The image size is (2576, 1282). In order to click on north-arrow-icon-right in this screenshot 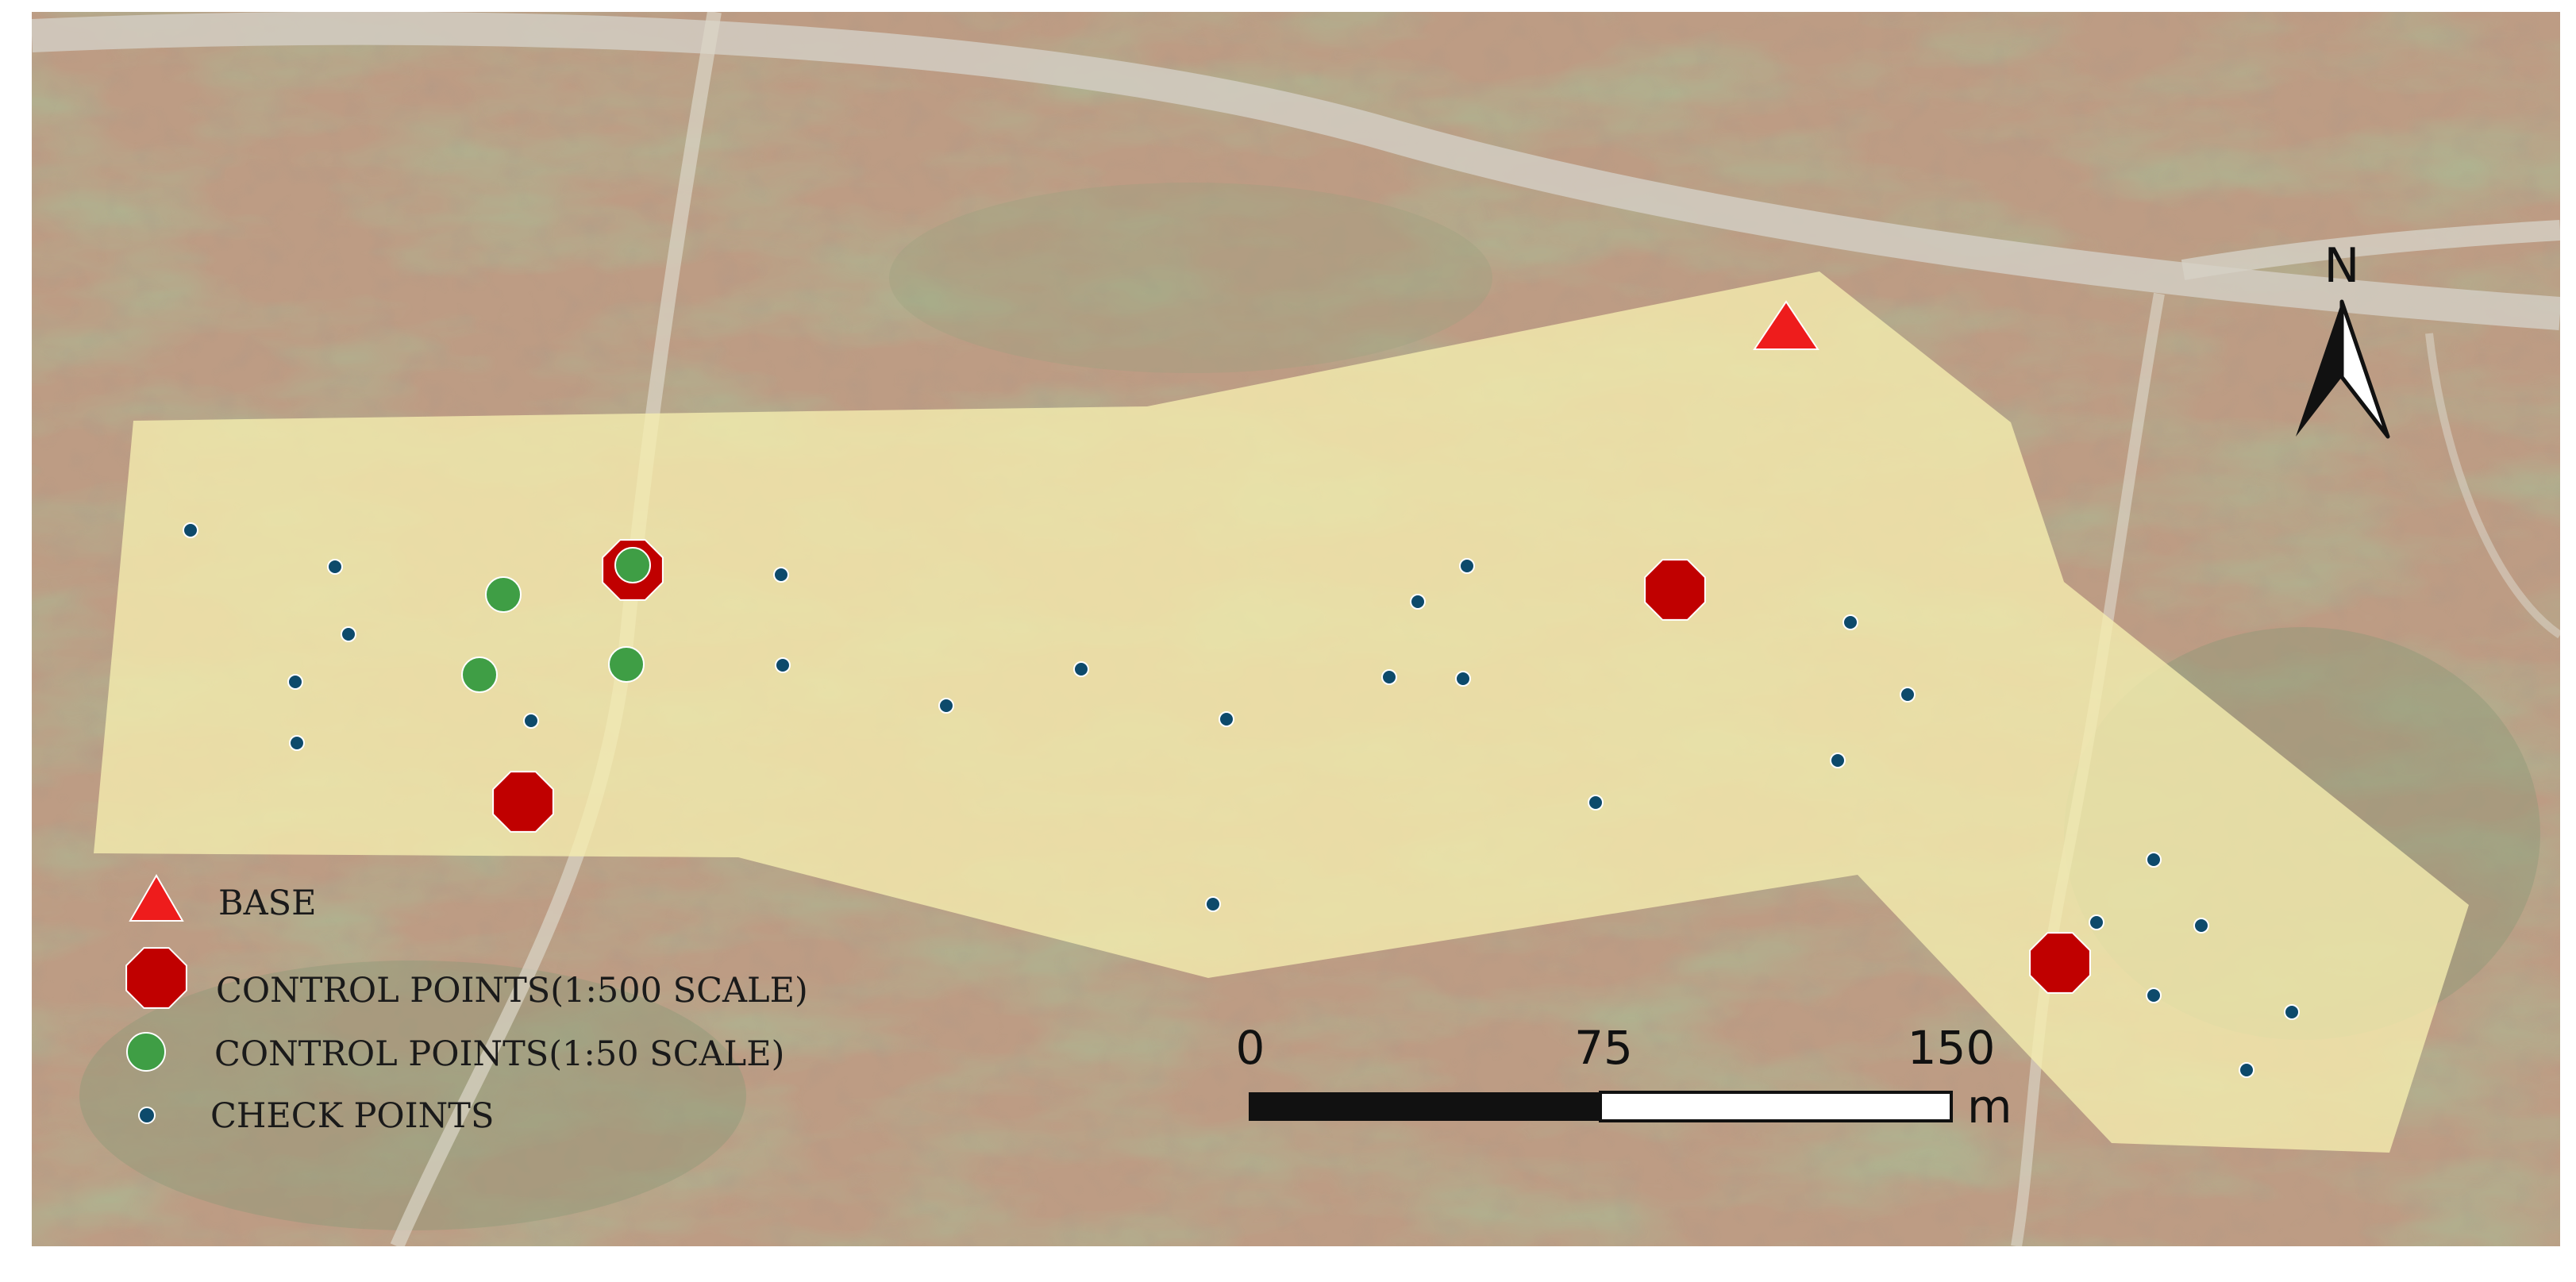, I will do `click(2364, 369)`.